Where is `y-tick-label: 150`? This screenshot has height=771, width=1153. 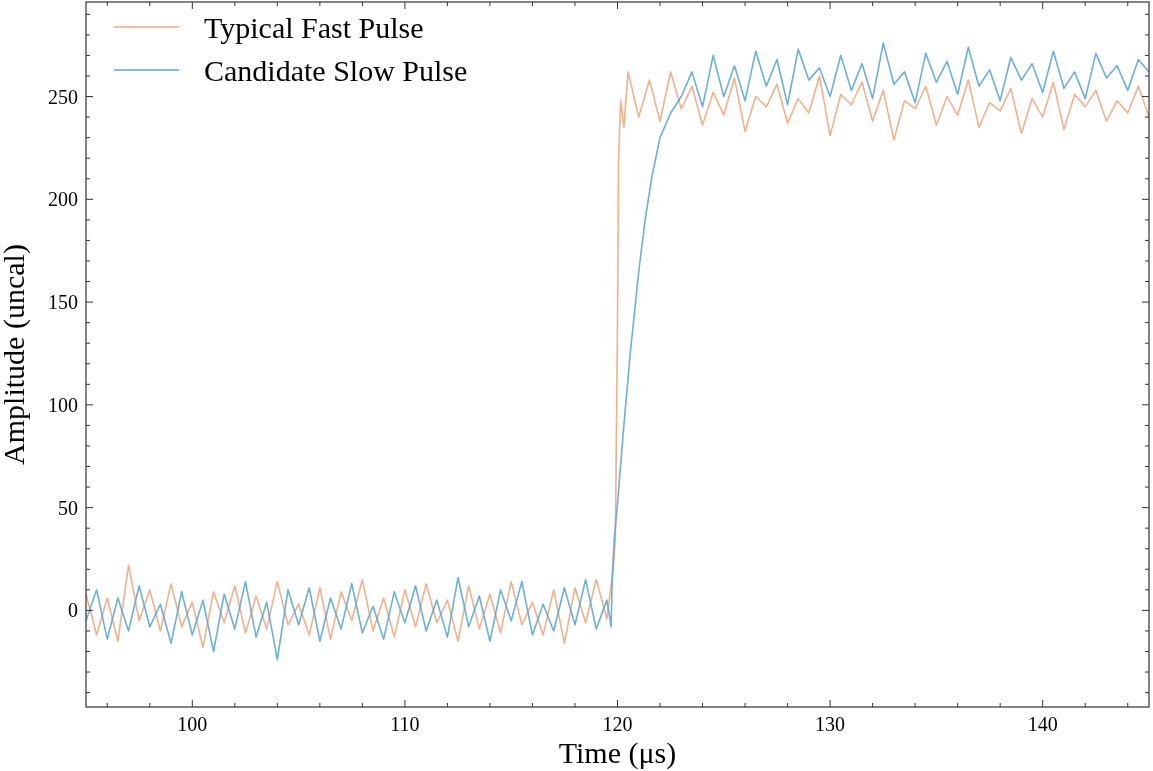 y-tick-label: 150 is located at coordinates (63, 302).